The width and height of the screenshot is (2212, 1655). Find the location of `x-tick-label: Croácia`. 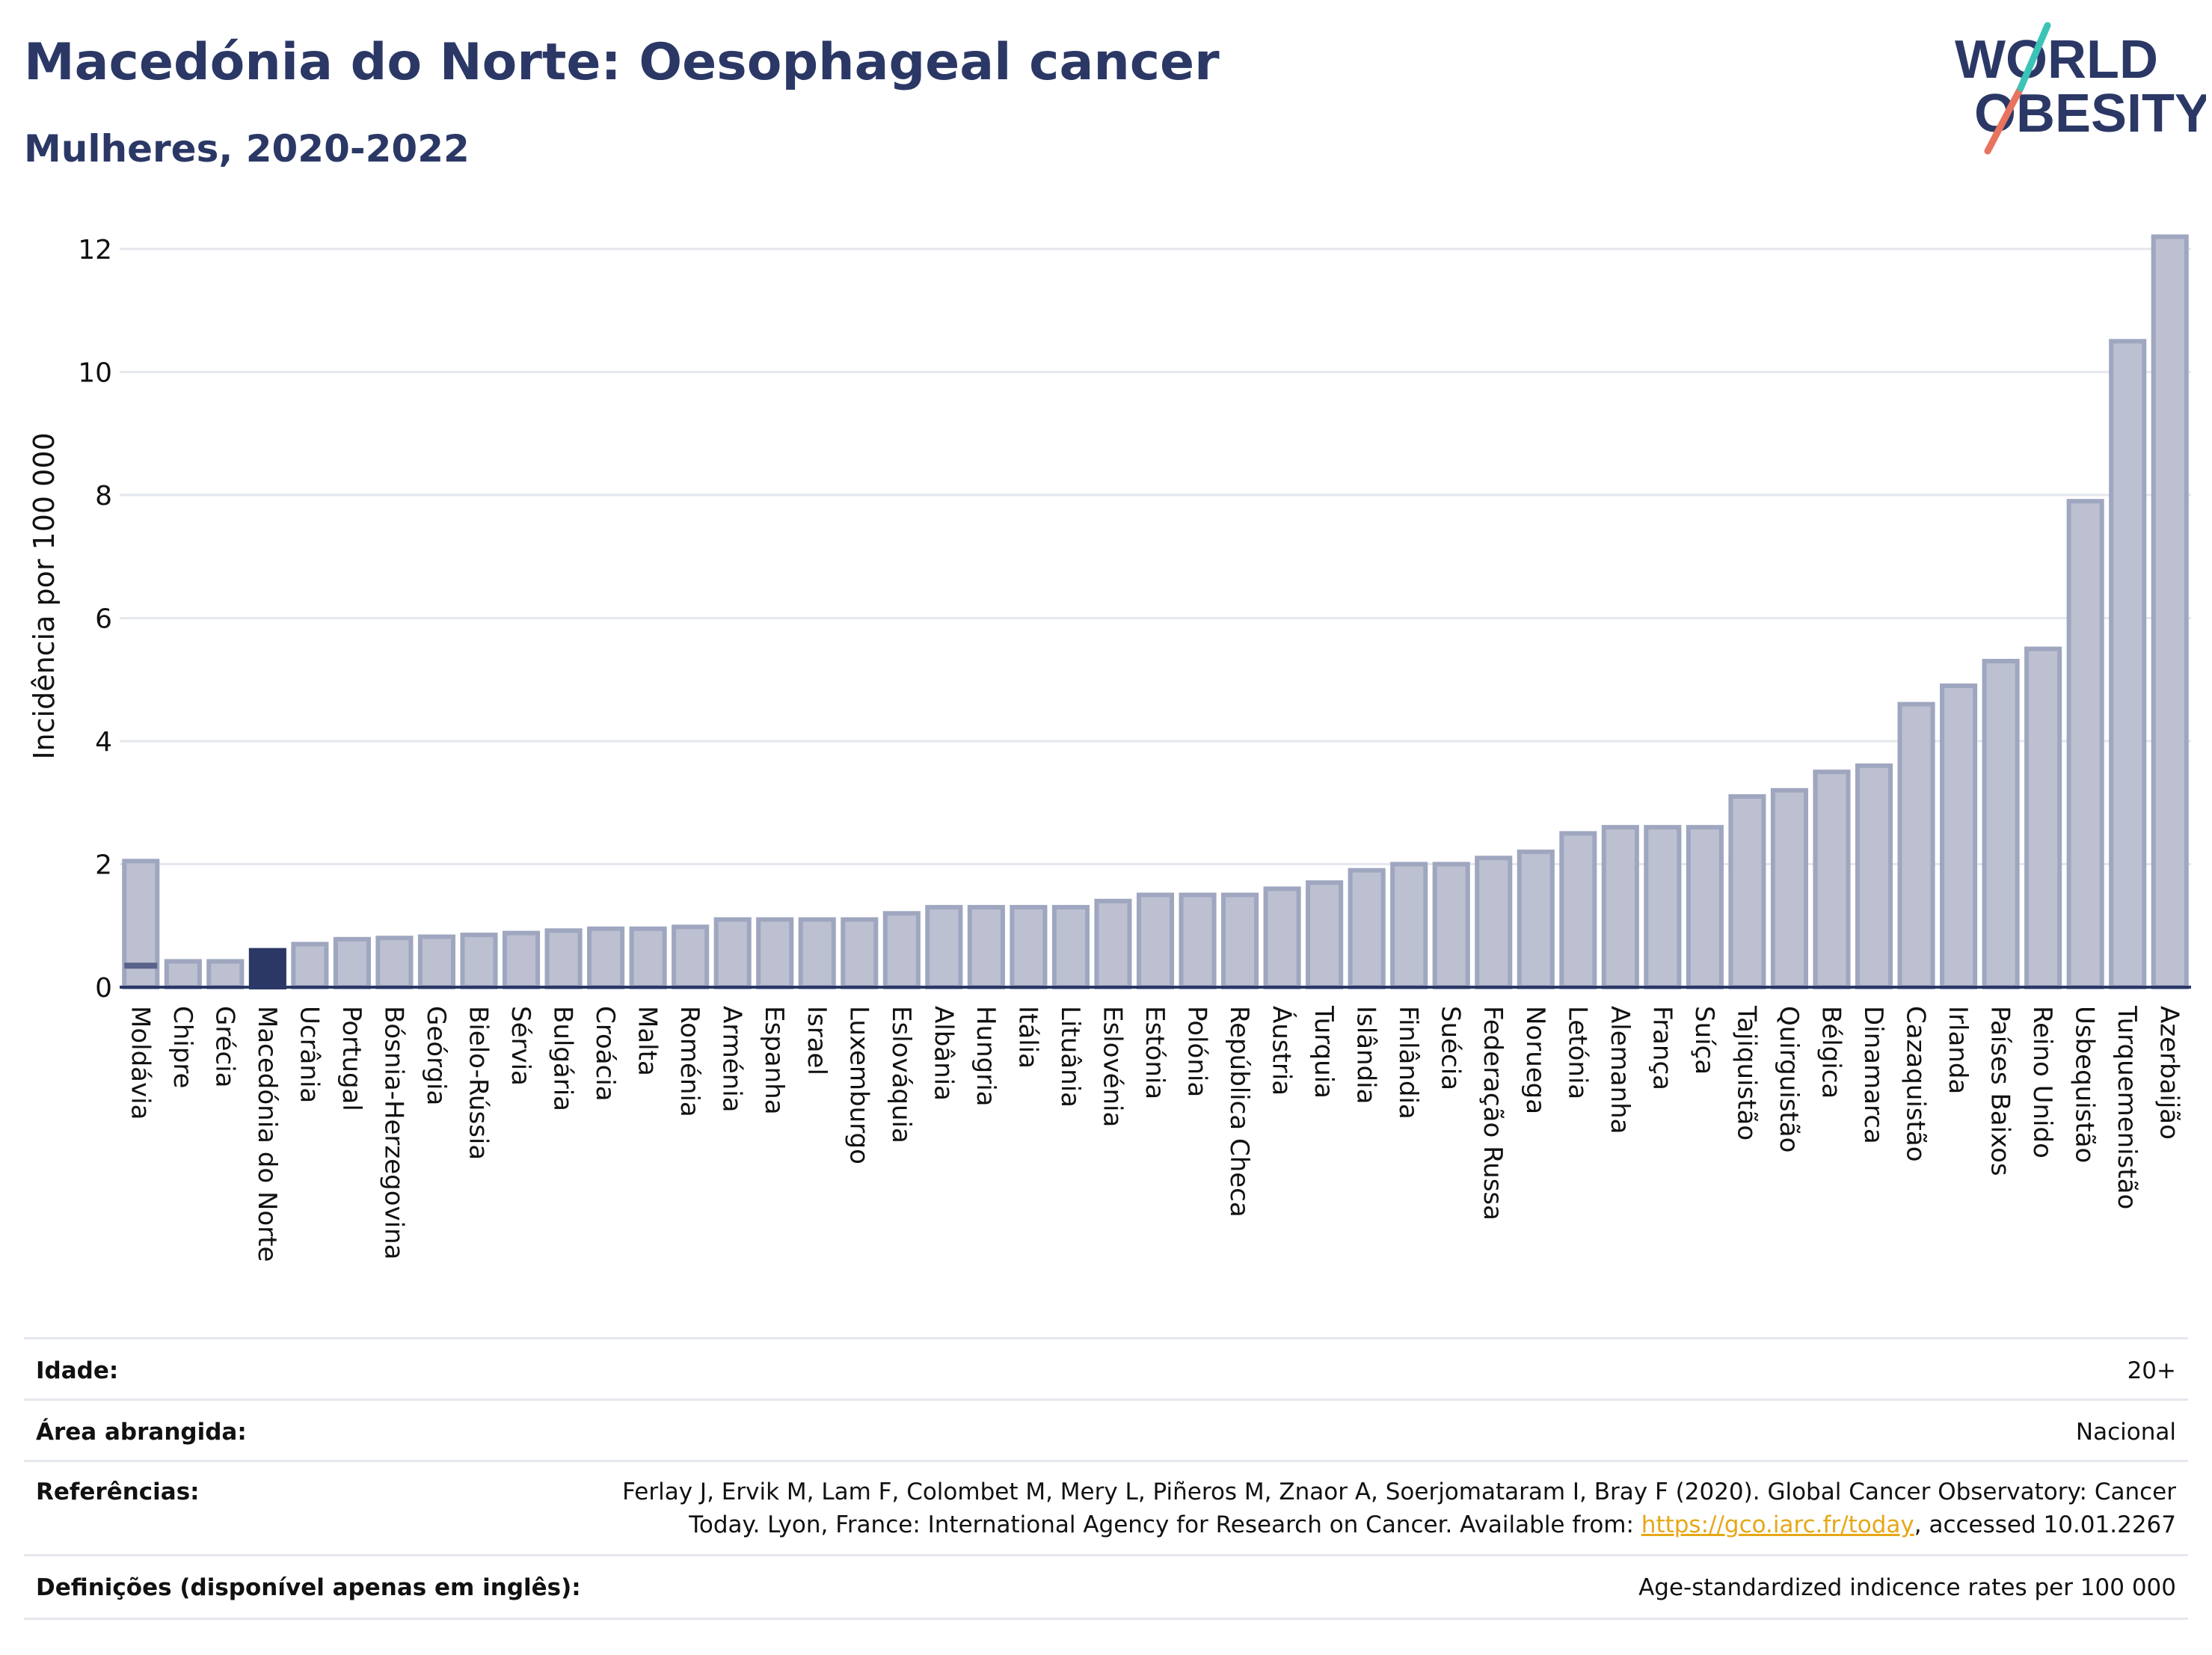

x-tick-label: Croácia is located at coordinates (605, 1054).